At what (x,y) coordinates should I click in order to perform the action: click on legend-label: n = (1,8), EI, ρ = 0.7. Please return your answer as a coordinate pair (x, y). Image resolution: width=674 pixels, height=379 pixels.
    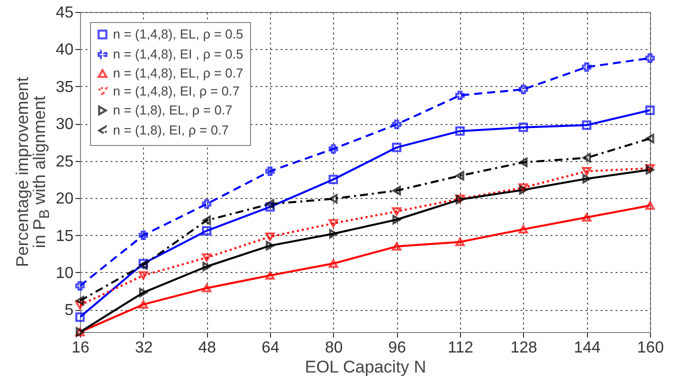
    Looking at the image, I should click on (171, 130).